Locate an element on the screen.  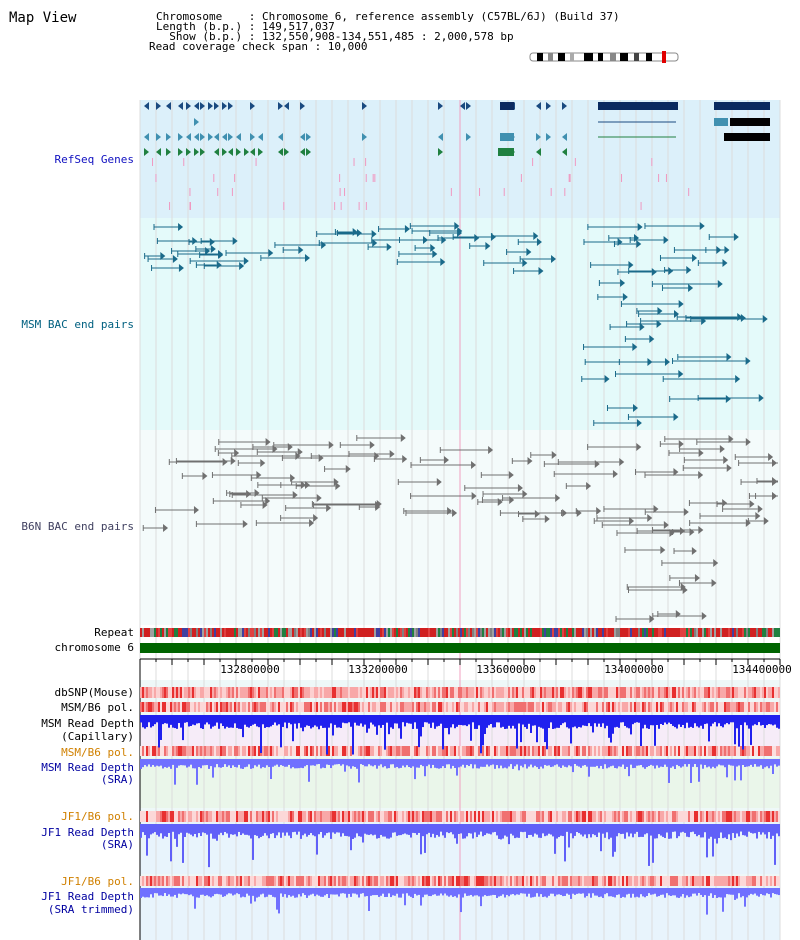
label-jf1-depth-sra-sub: (SRA) is located at coordinates (117, 844).